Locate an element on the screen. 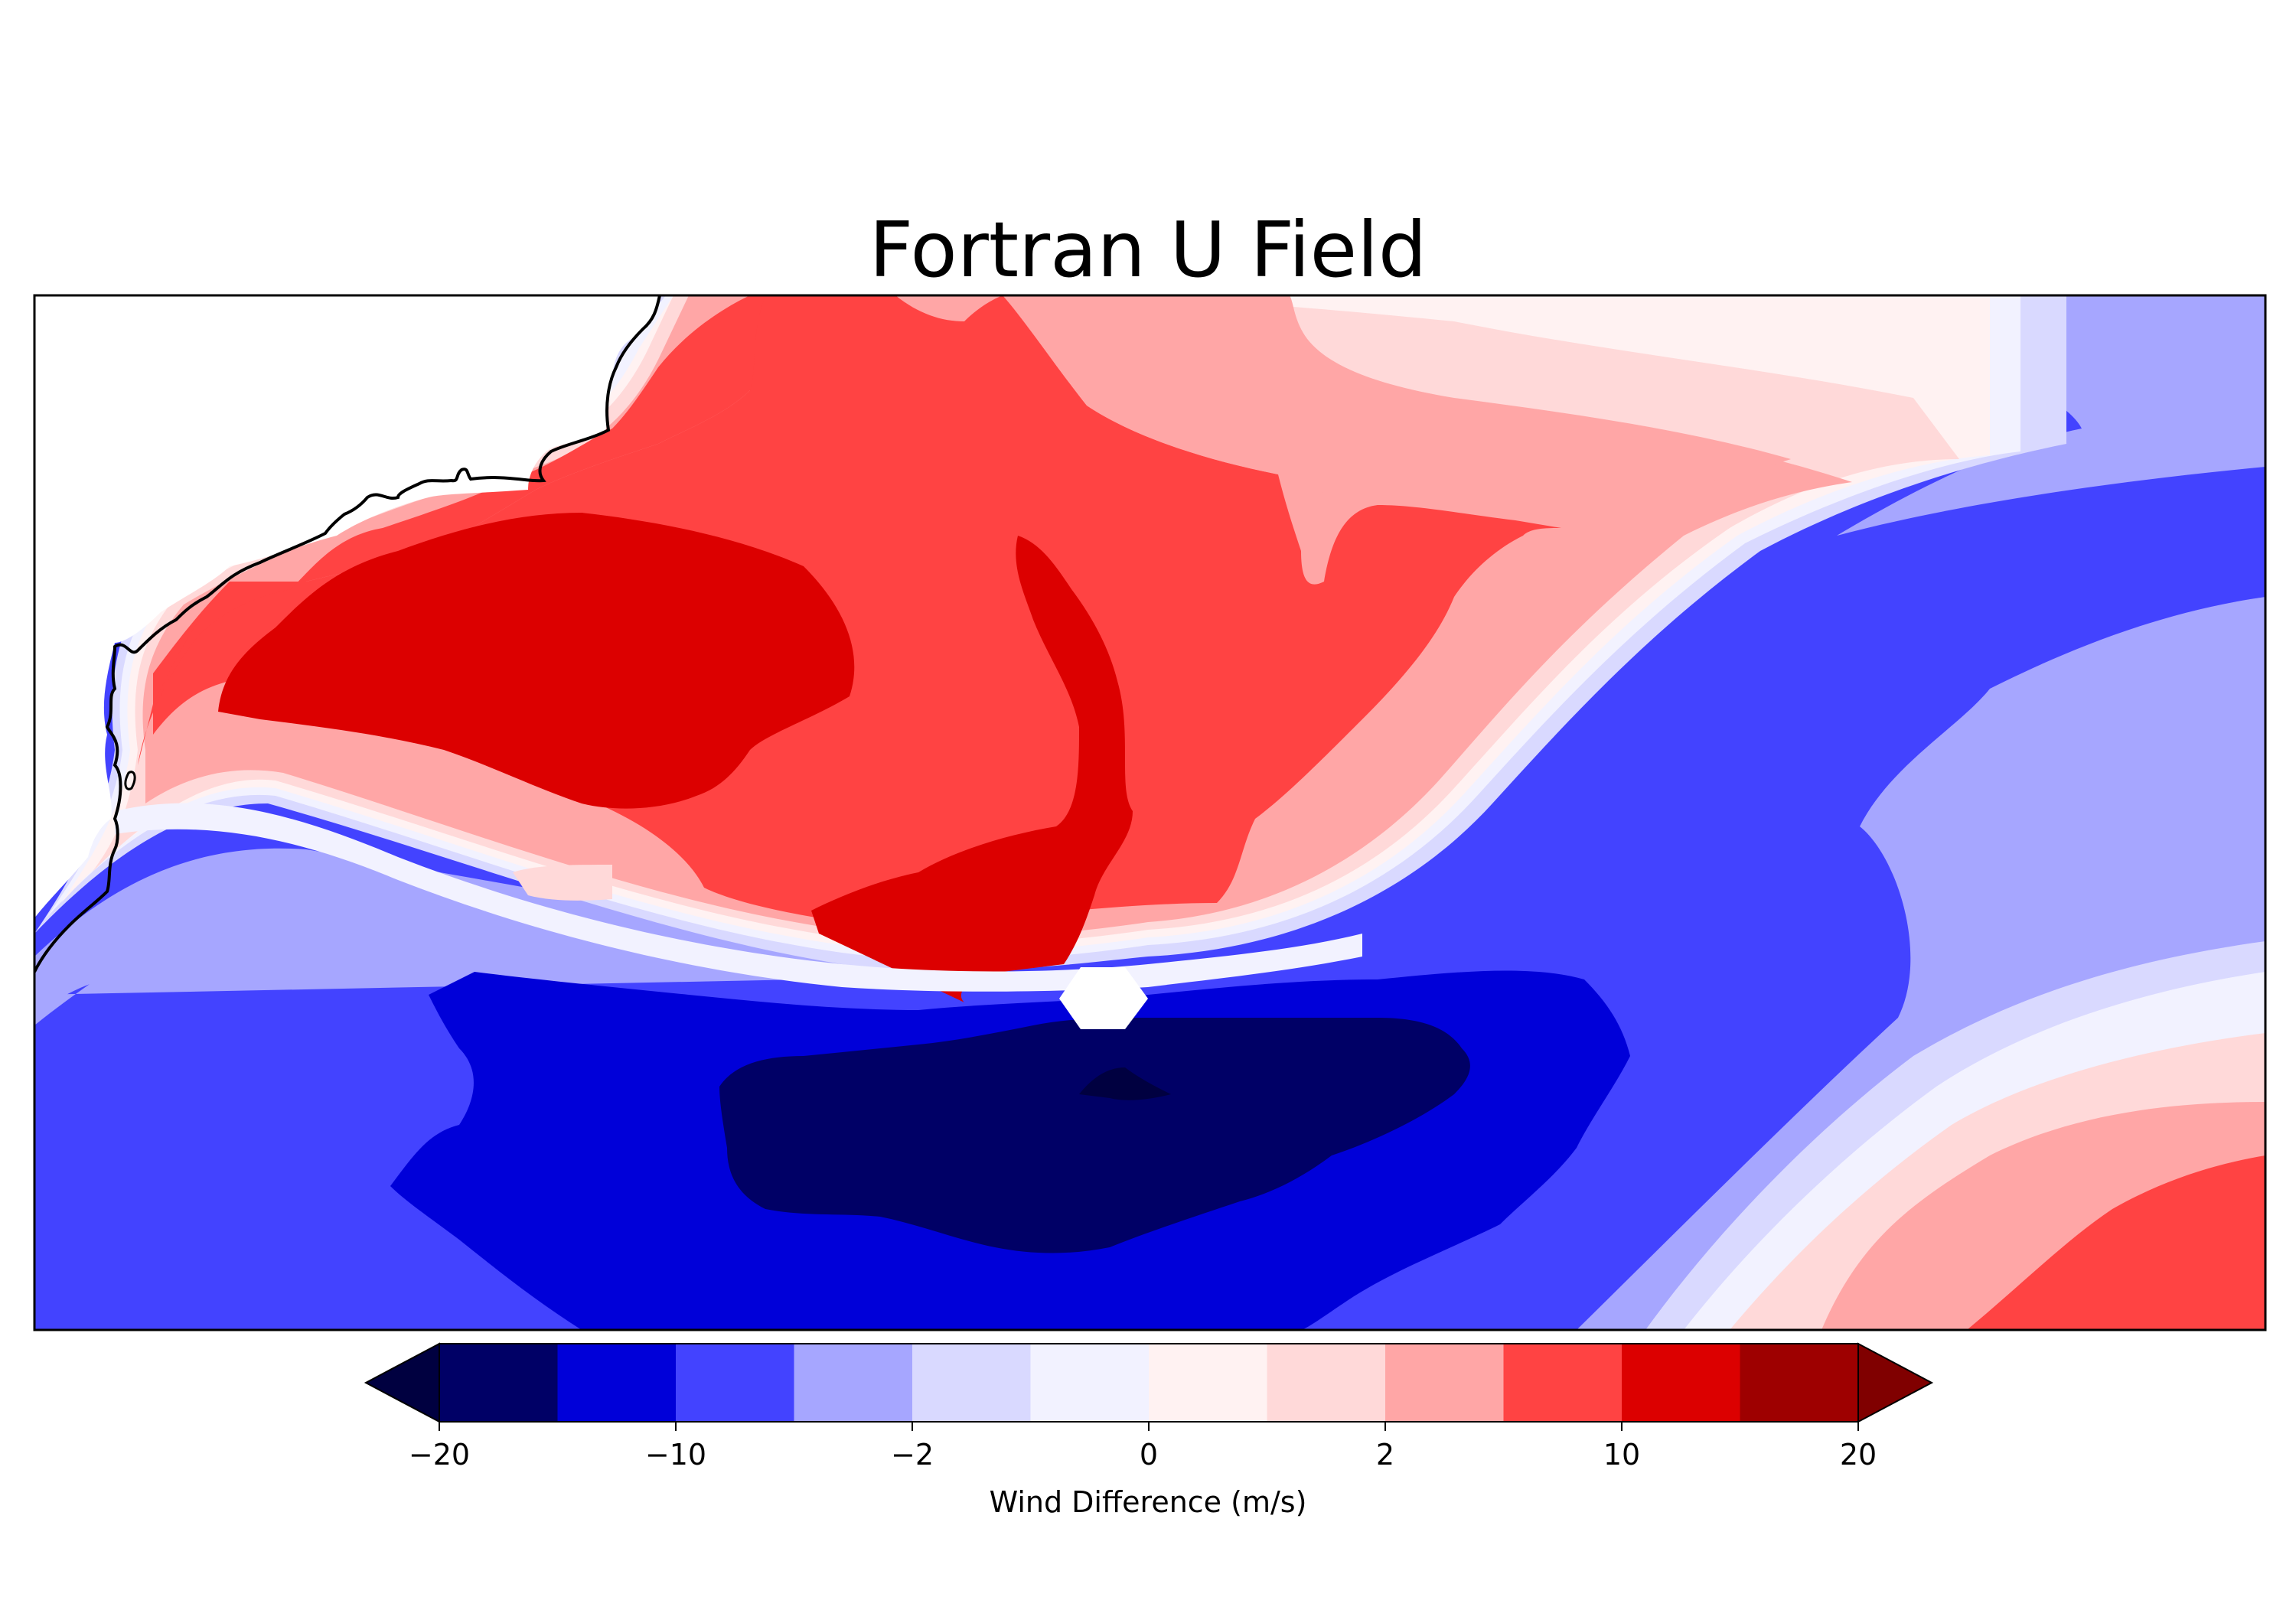  colorbar-extend-over is located at coordinates (1895, 1383).